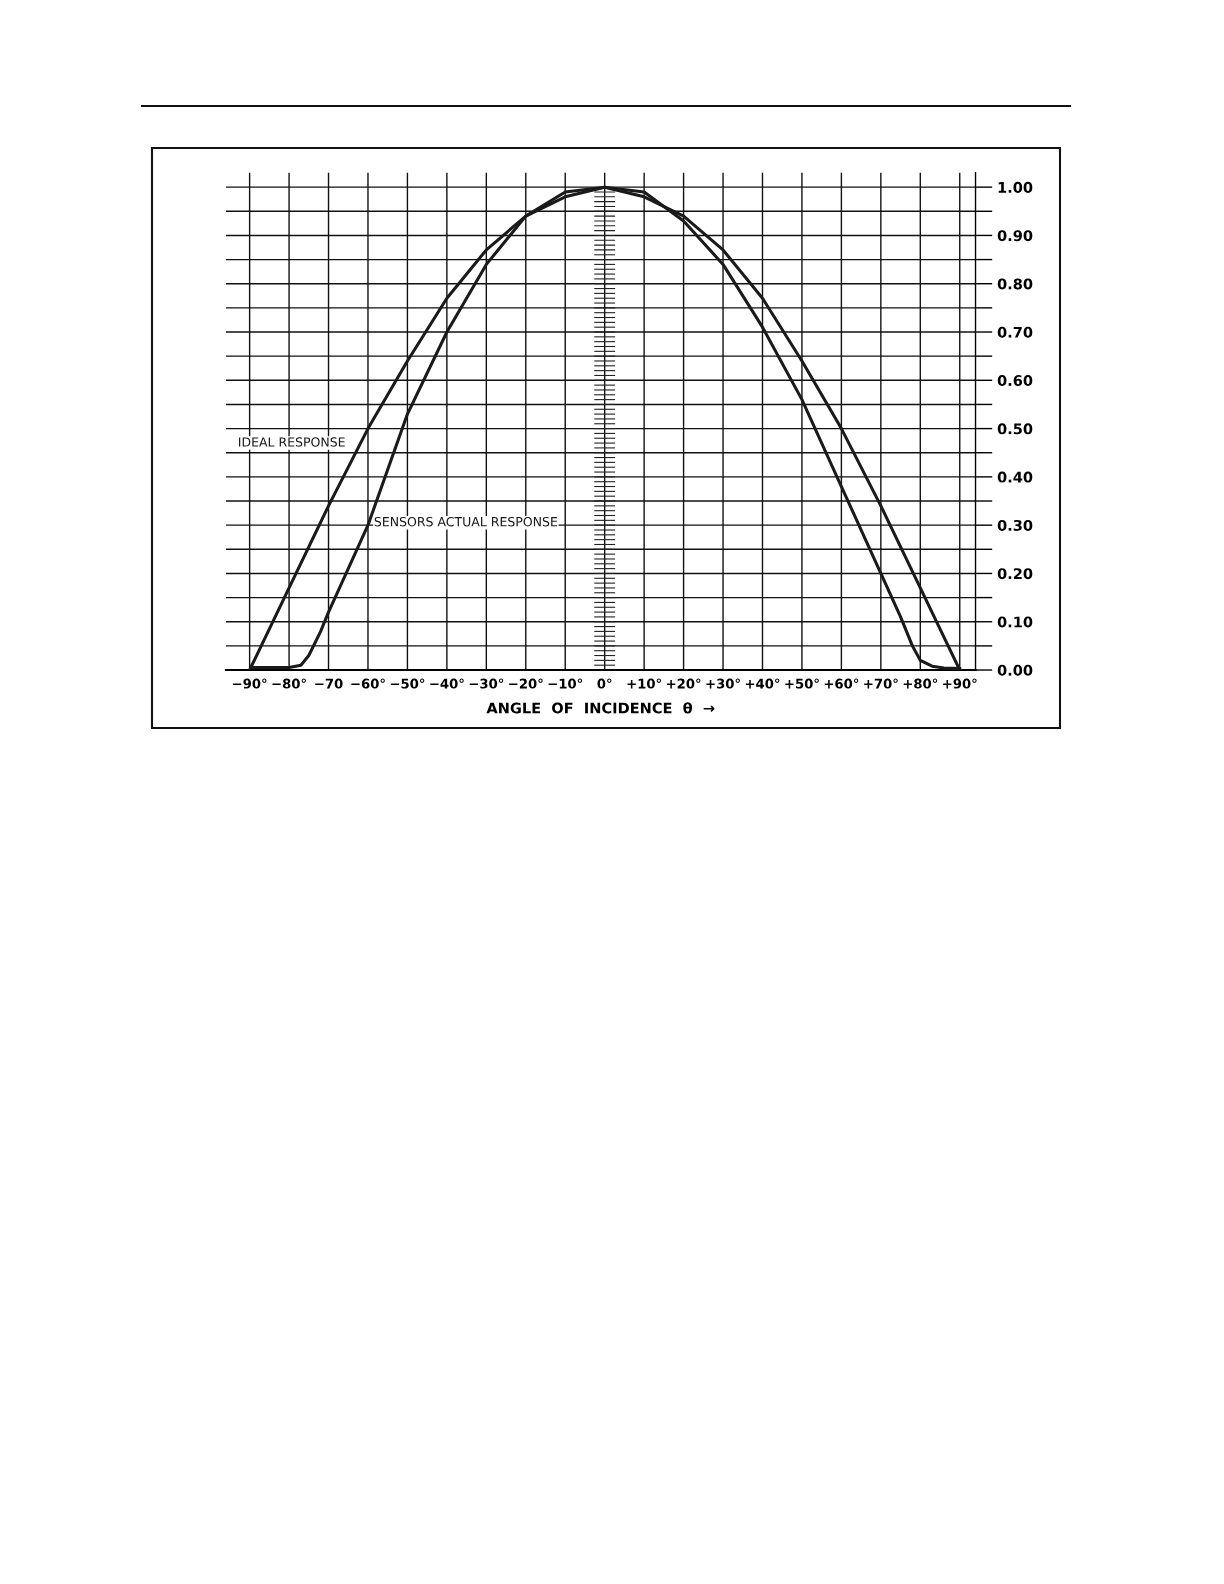 The height and width of the screenshot is (1584, 1224). I want to click on x-tick-label: 0°, so click(604, 683).